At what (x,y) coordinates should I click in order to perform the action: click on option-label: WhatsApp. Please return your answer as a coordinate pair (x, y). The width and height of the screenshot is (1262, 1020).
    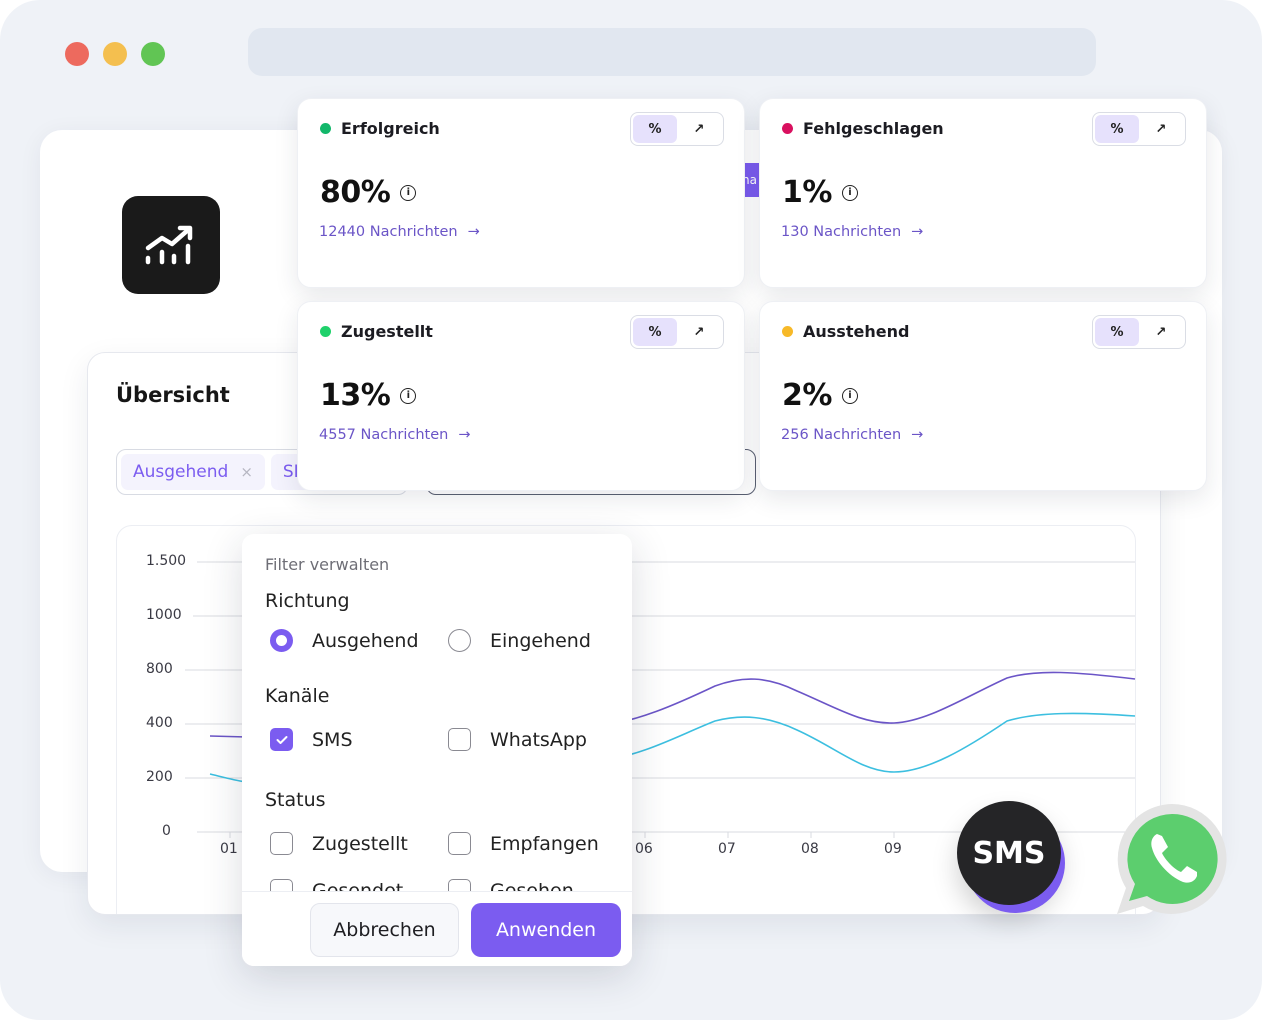
    Looking at the image, I should click on (538, 739).